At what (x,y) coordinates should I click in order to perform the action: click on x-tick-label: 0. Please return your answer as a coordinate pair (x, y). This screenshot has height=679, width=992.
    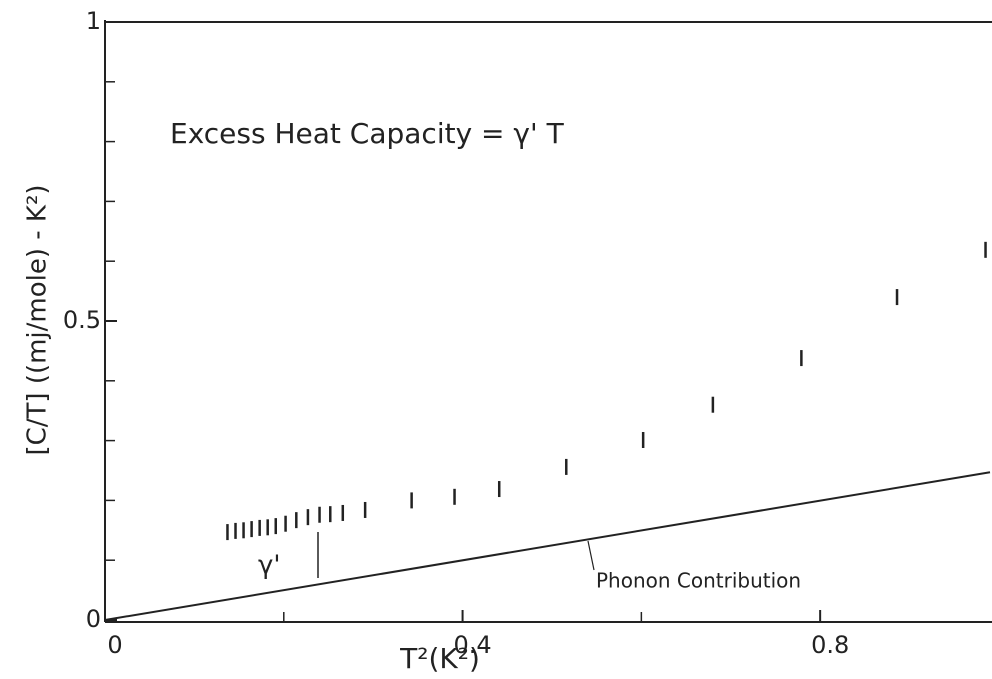
    Looking at the image, I should click on (114, 645).